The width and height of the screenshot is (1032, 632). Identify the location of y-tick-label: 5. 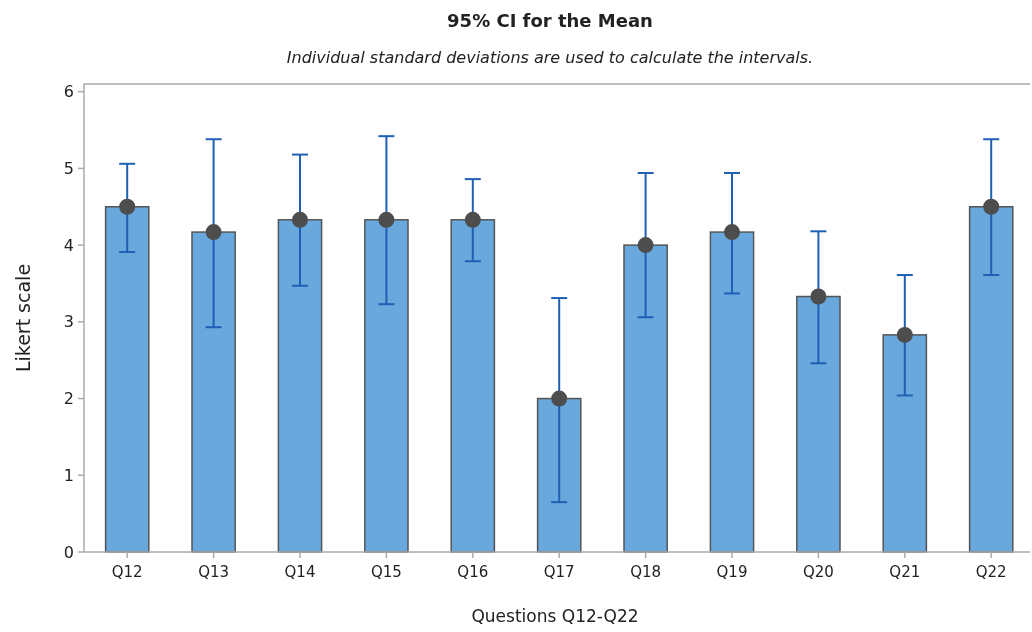
(68, 168).